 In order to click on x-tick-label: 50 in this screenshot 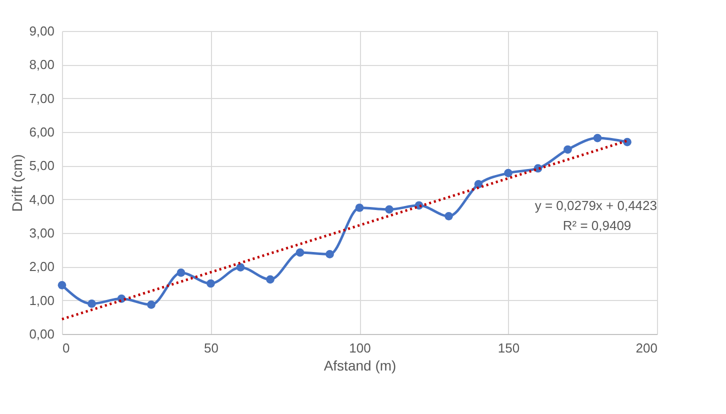, I will do `click(211, 348)`.